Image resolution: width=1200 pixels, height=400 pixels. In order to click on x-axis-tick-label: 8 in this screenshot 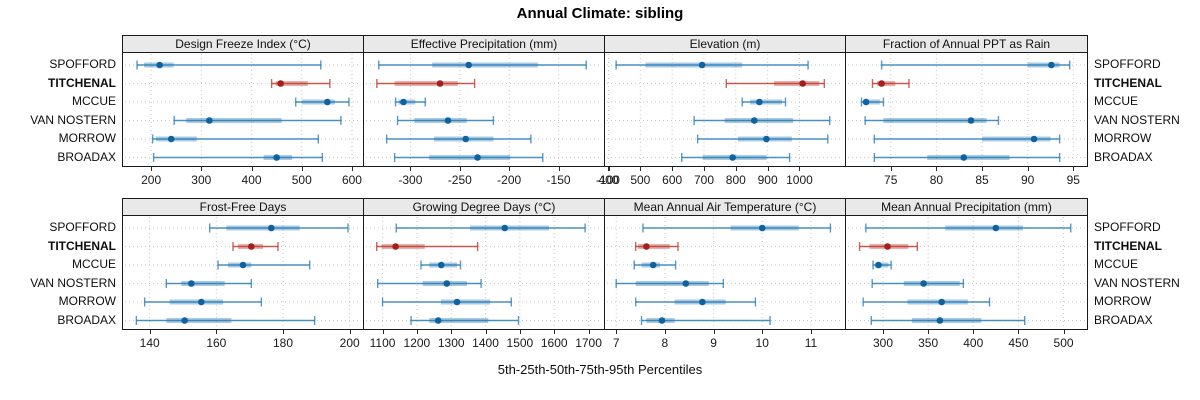, I will do `click(665, 343)`.